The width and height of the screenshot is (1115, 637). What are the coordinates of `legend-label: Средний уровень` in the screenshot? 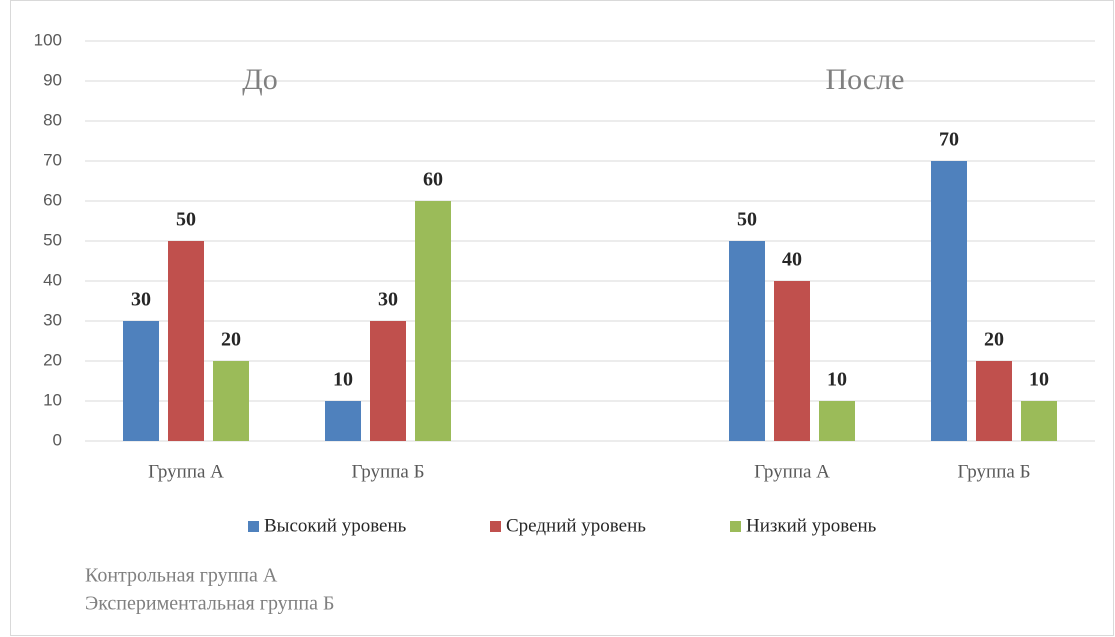 It's located at (576, 525).